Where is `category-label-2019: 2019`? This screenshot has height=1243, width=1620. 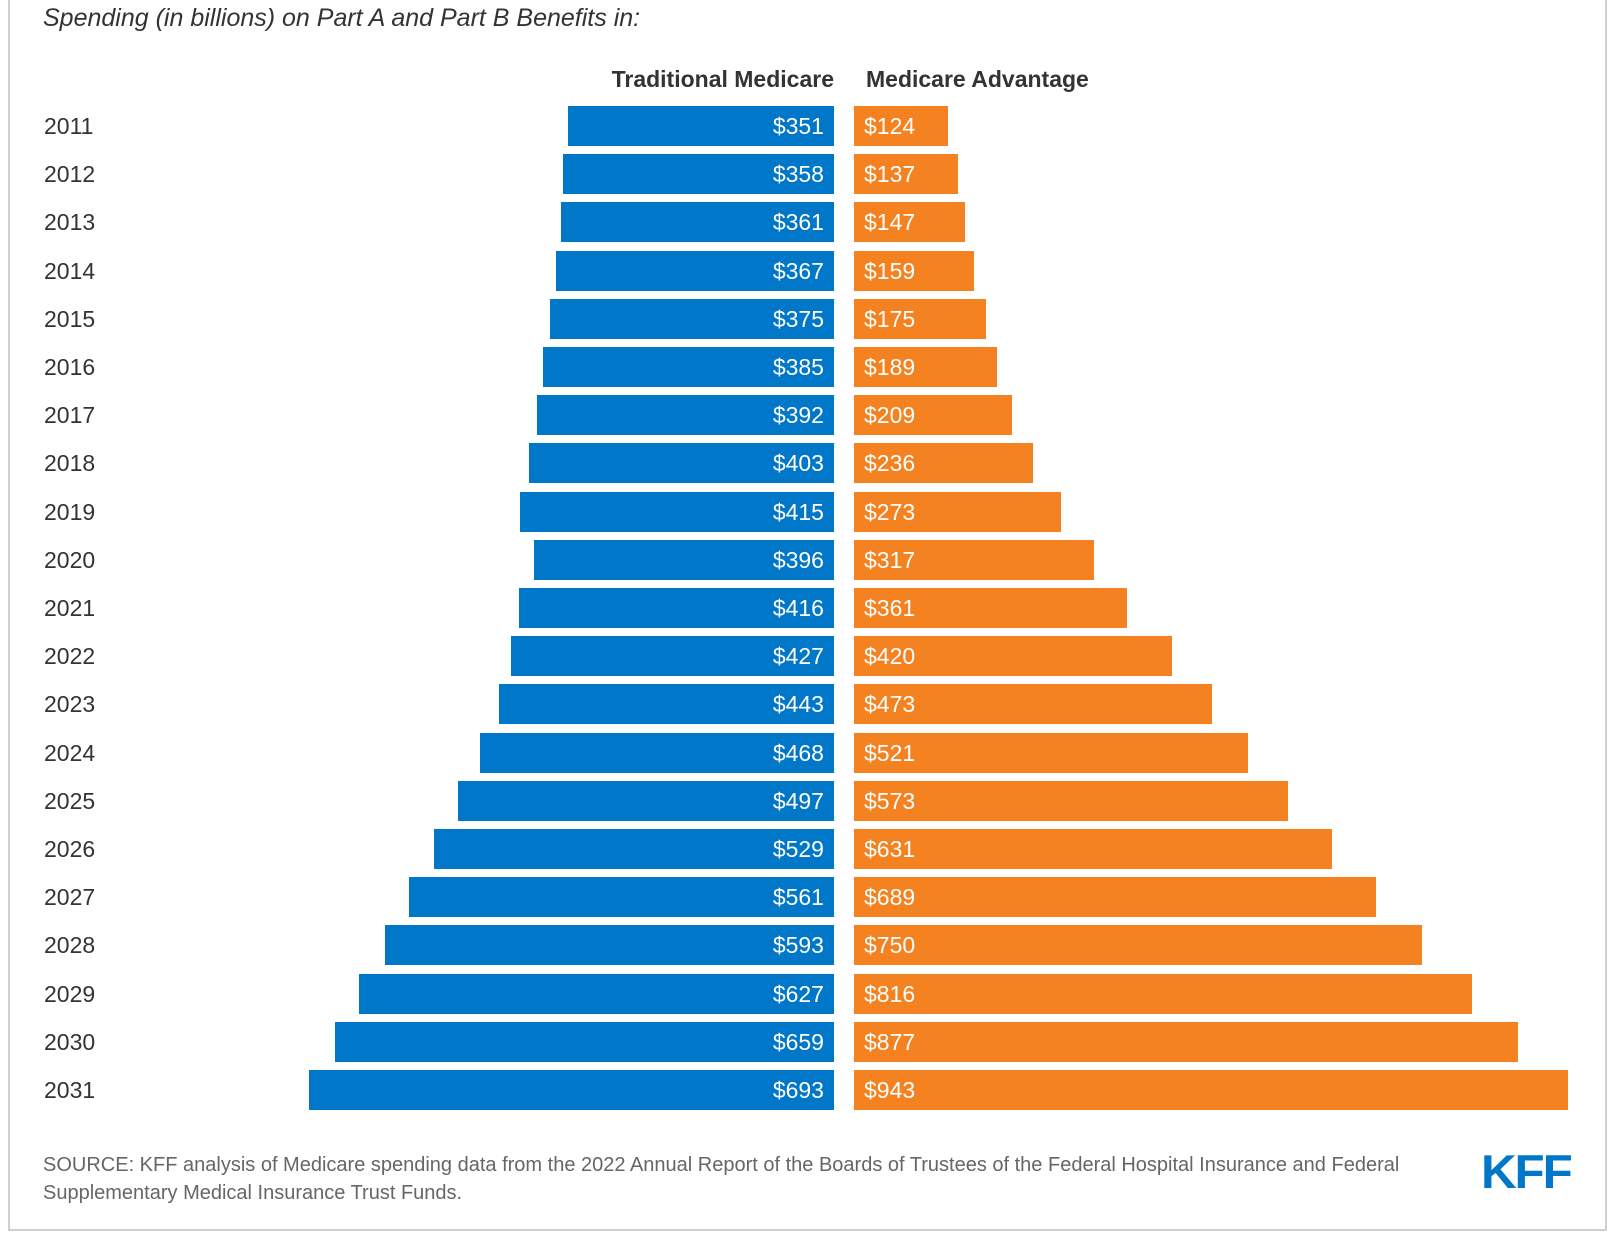 category-label-2019: 2019 is located at coordinates (70, 511).